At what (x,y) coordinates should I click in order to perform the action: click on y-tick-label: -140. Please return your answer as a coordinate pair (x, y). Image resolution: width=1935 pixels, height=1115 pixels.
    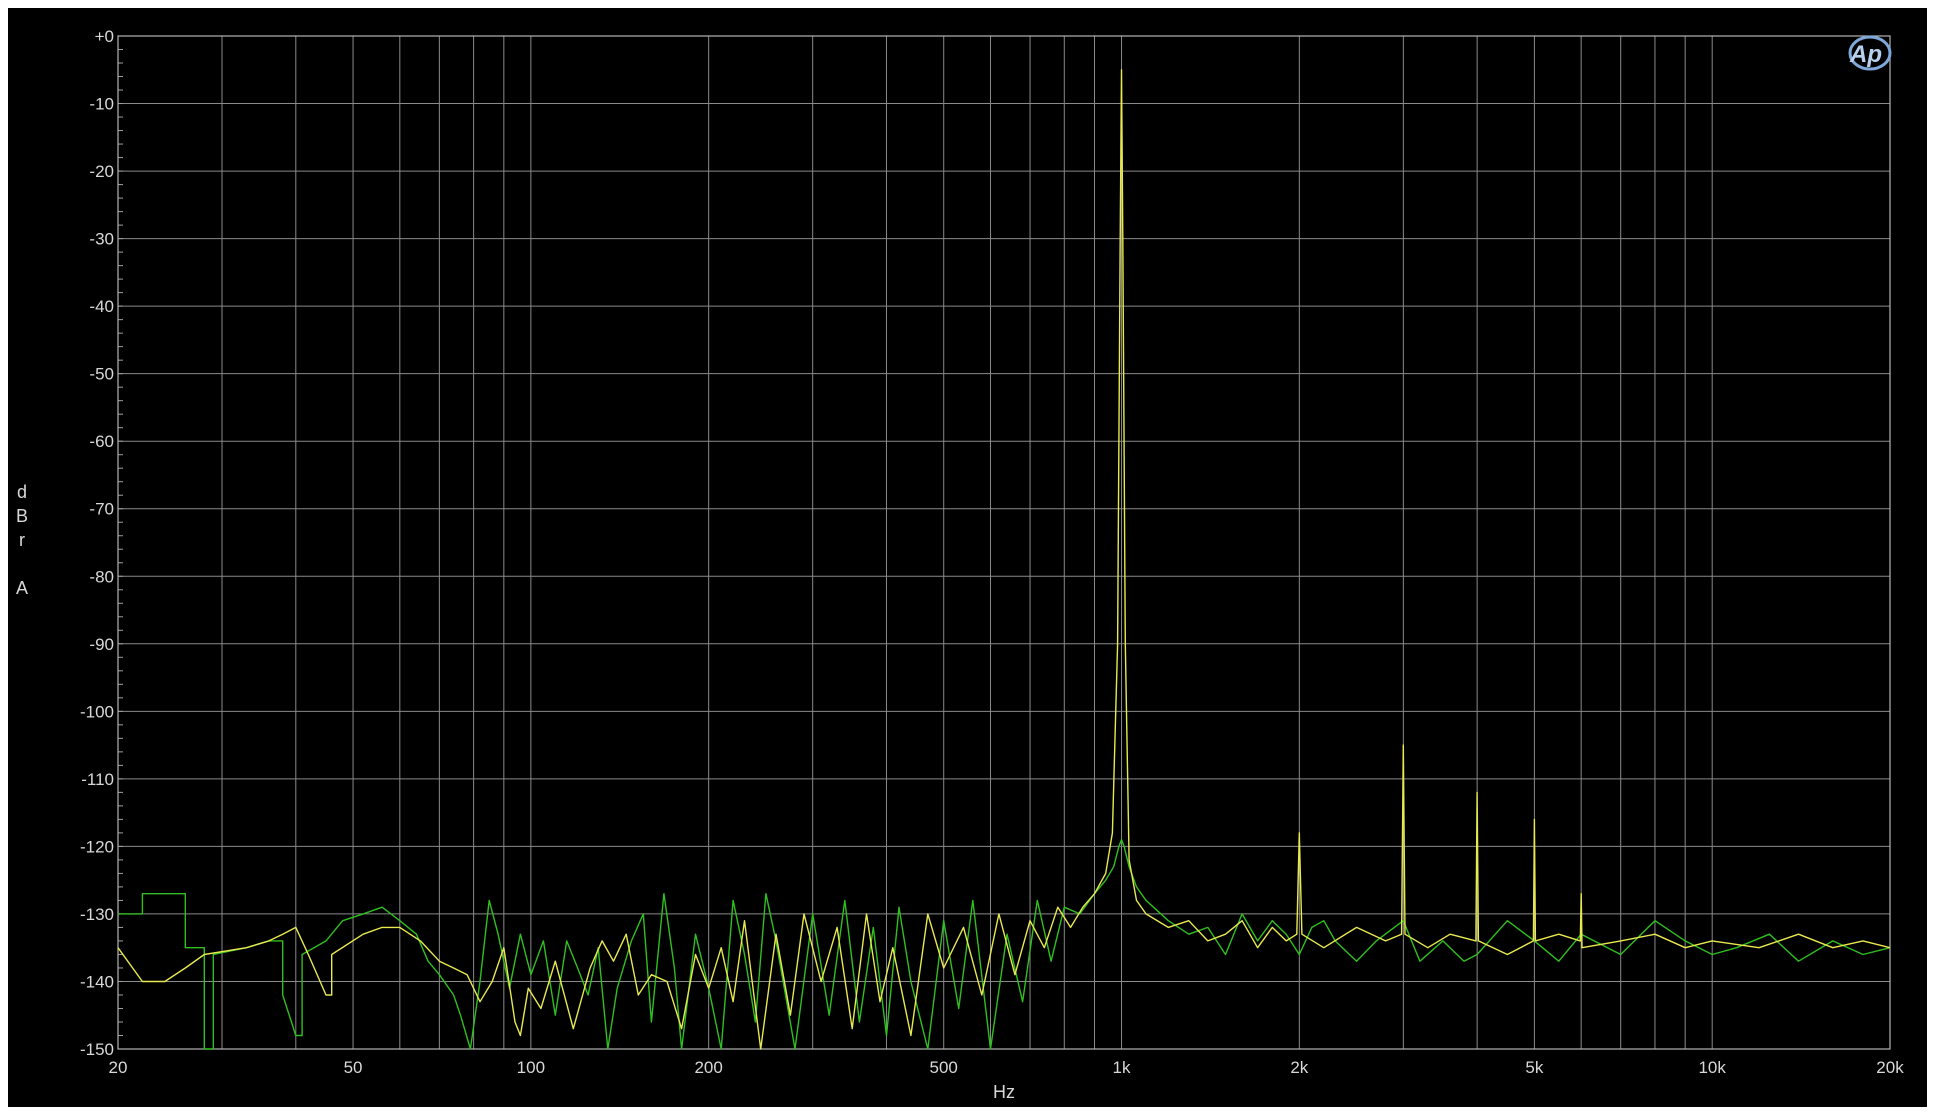
    Looking at the image, I should click on (97, 981).